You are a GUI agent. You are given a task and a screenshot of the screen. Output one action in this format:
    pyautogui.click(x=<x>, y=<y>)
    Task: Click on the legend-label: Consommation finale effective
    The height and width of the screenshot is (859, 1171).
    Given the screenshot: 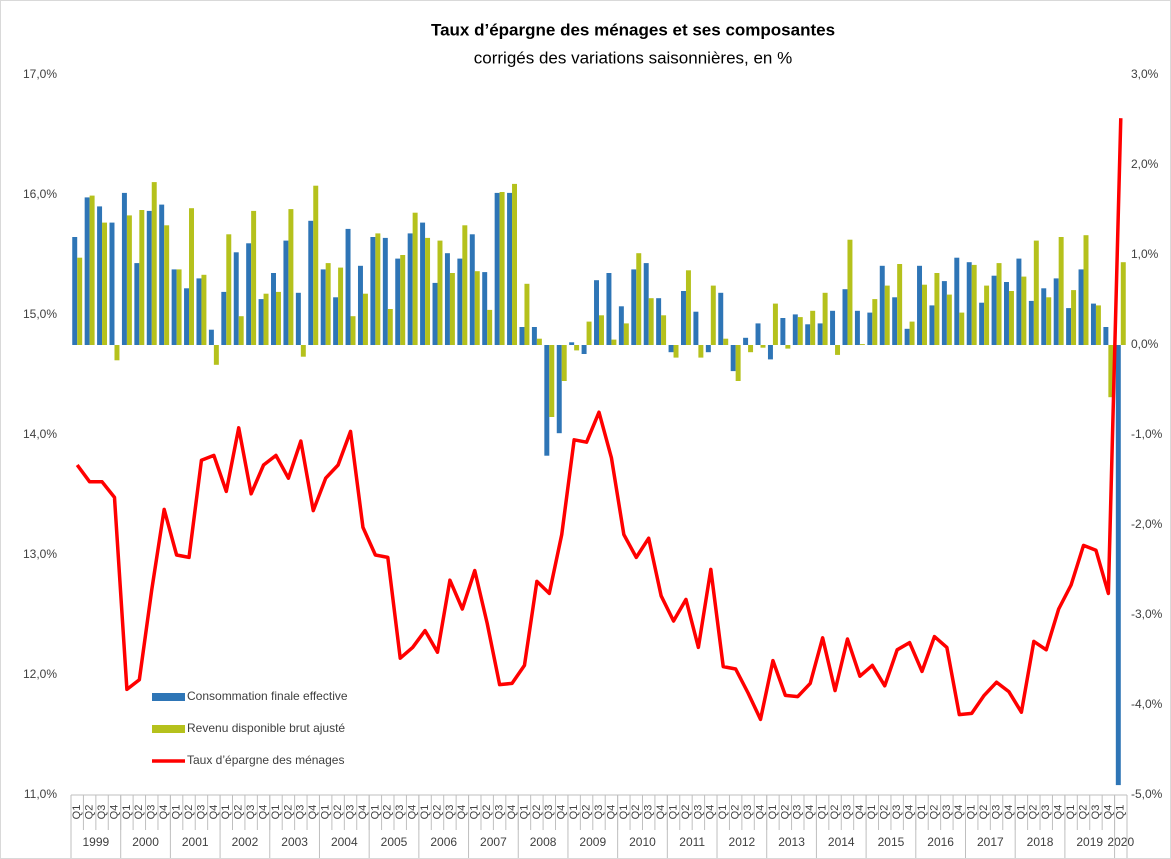 What is the action you would take?
    pyautogui.click(x=267, y=696)
    